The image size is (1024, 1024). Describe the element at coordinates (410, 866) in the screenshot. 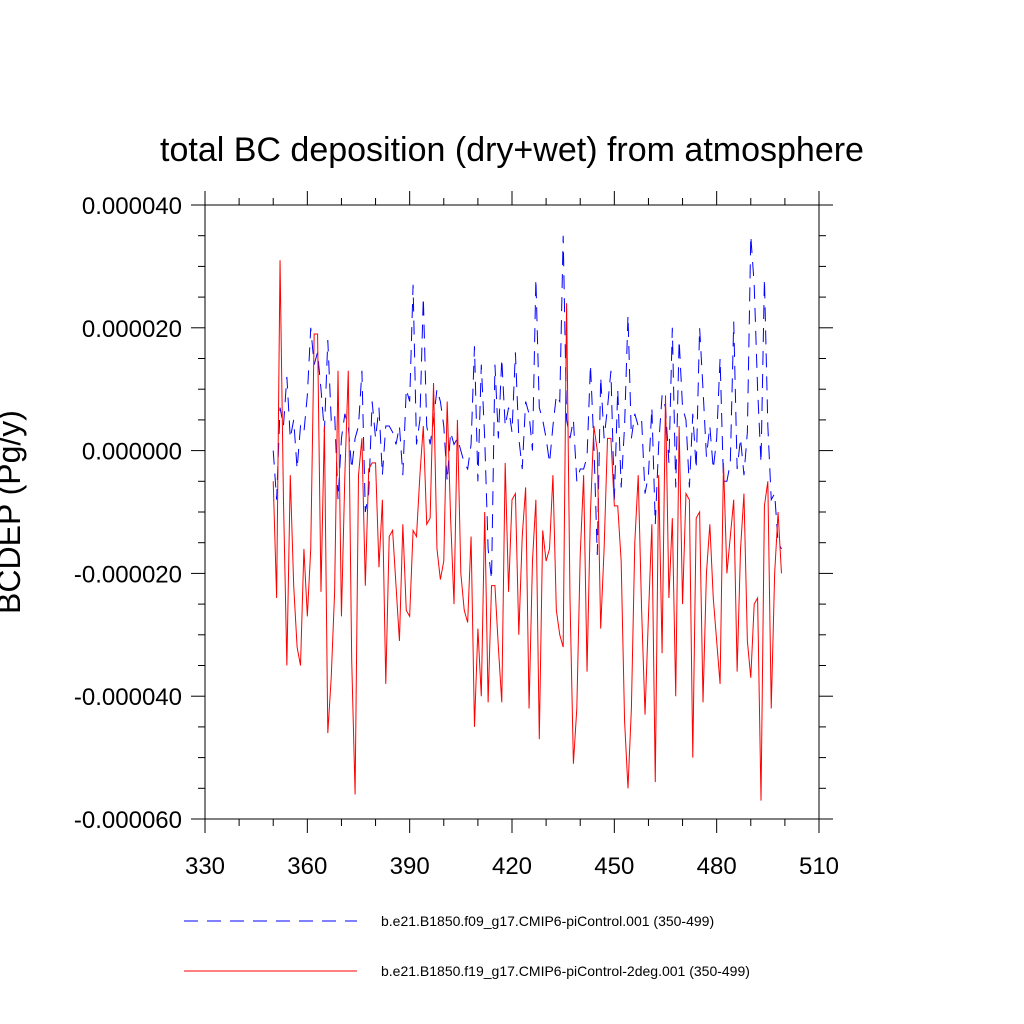

I see `x-tick-label: 390` at that location.